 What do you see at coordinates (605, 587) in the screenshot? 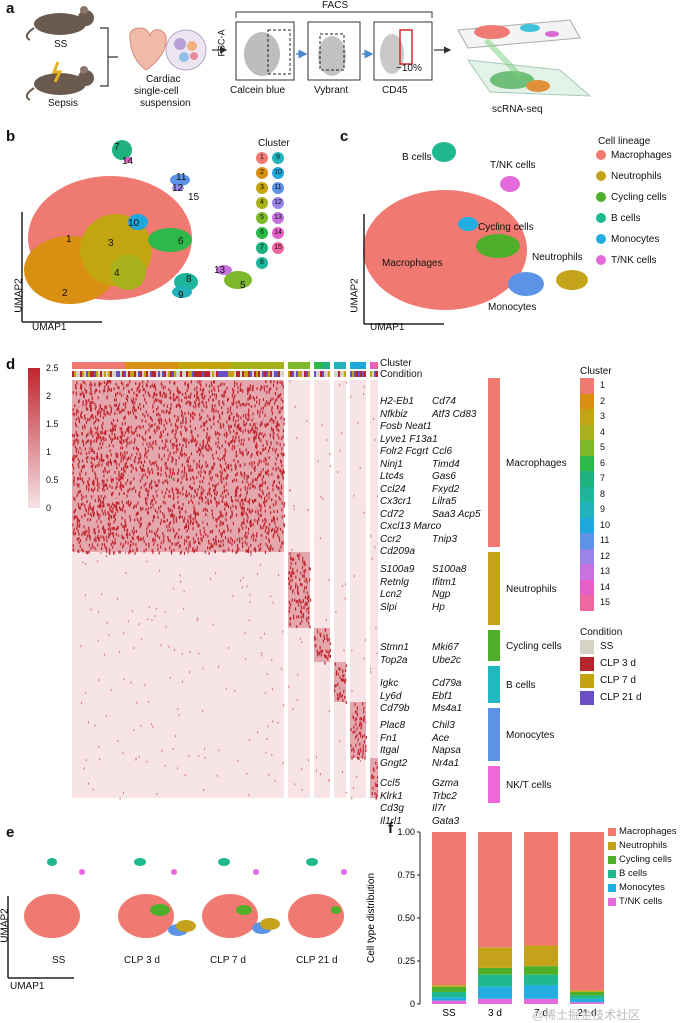
I see `cluster-colorbar-label: 14` at bounding box center [605, 587].